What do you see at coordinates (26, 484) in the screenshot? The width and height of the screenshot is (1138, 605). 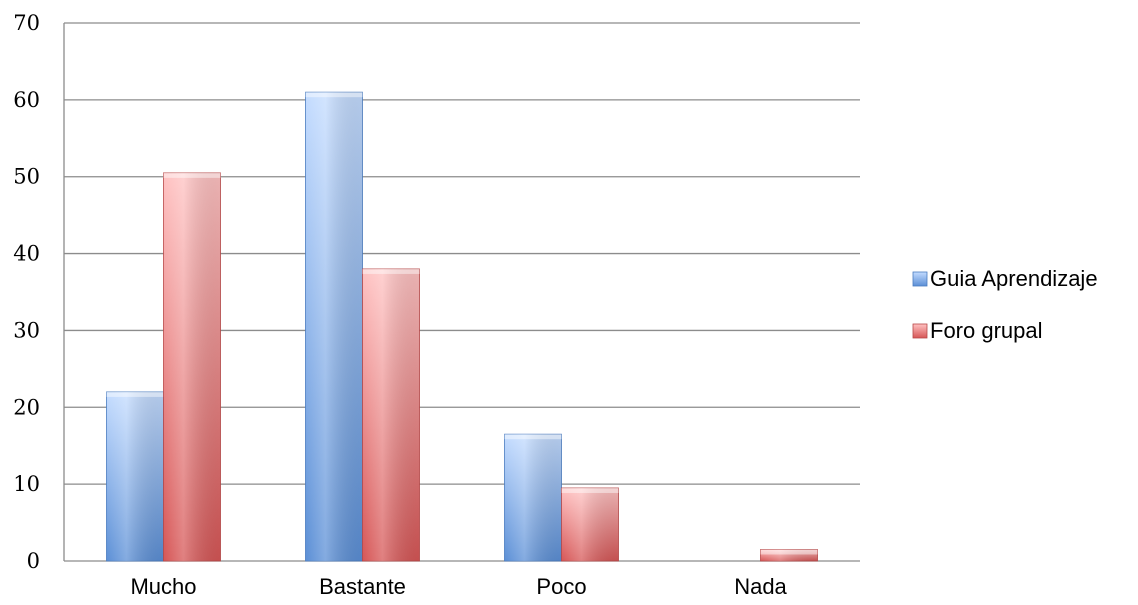 I see `y-tick-label: 10` at bounding box center [26, 484].